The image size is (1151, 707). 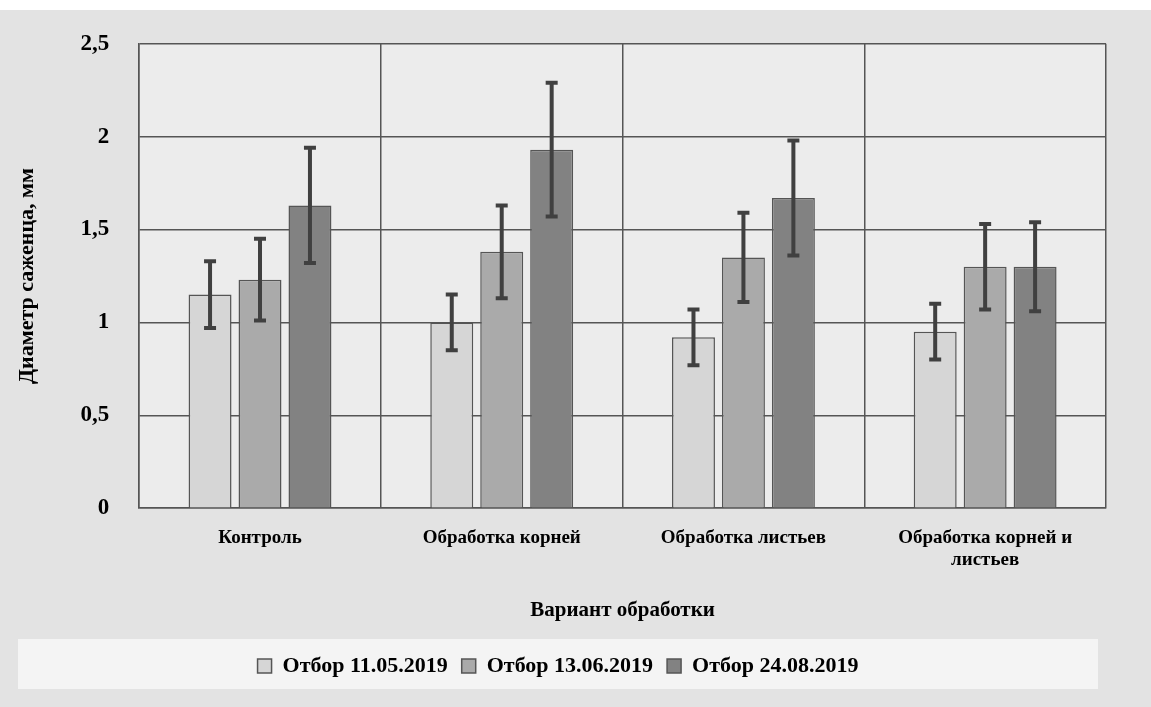 What do you see at coordinates (95, 414) in the screenshot?
I see `y-tick-label: 0,5` at bounding box center [95, 414].